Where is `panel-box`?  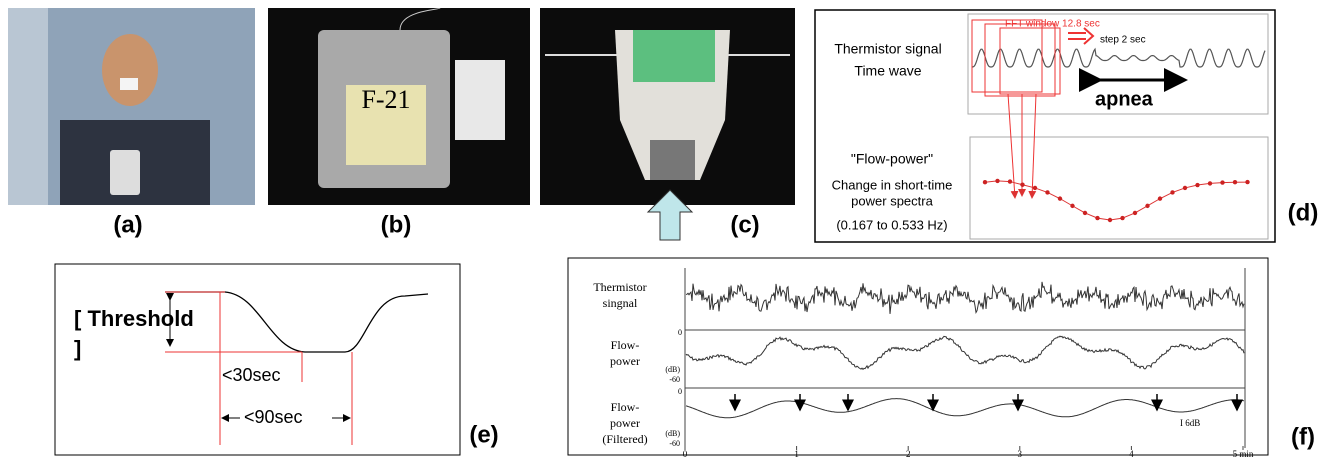 panel-box is located at coordinates (257, 359).